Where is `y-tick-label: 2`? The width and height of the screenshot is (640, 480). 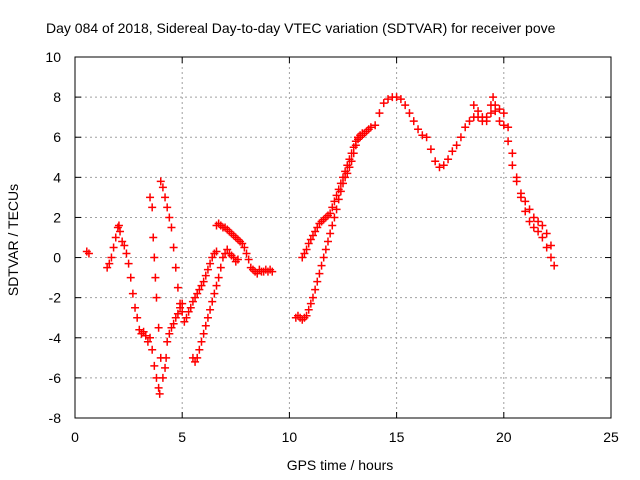 y-tick-label: 2 is located at coordinates (57, 217).